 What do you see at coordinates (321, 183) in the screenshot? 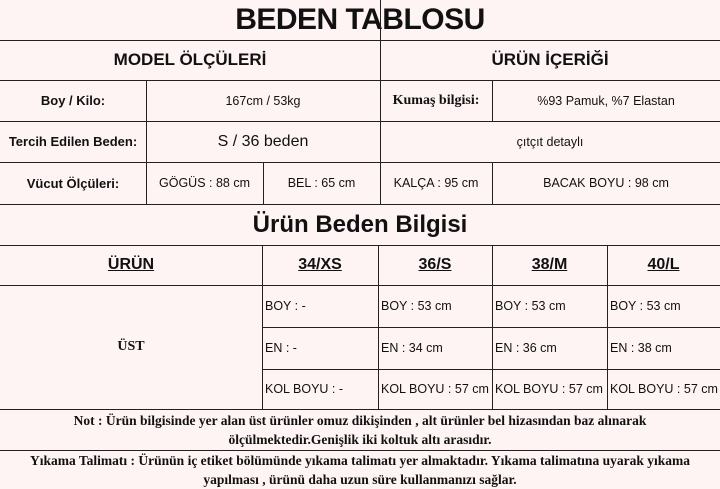
I see `bel-value: BEL : 65 cm` at bounding box center [321, 183].